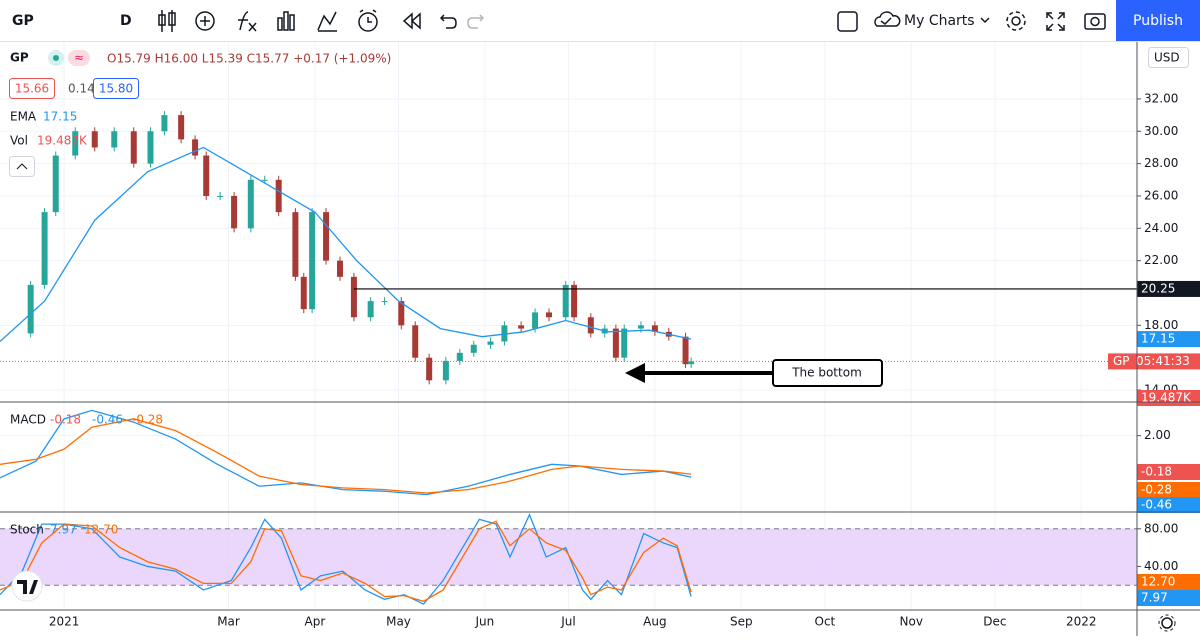 The image size is (1200, 640). I want to click on bid-price: 15.66, so click(32, 89).